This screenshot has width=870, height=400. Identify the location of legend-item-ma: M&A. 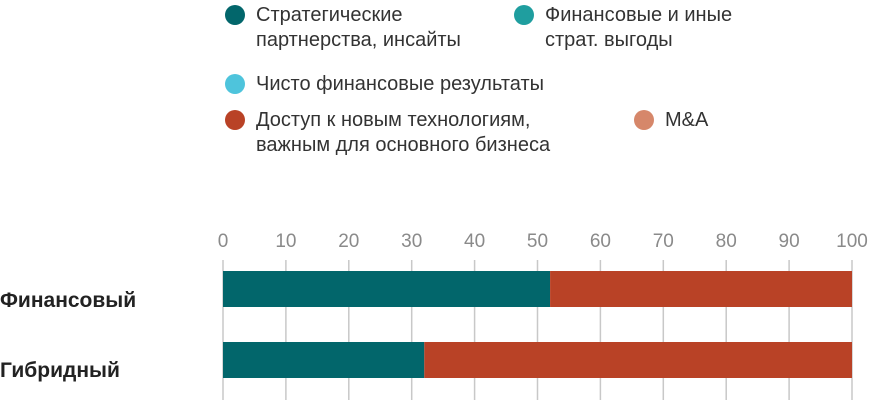
(671, 120).